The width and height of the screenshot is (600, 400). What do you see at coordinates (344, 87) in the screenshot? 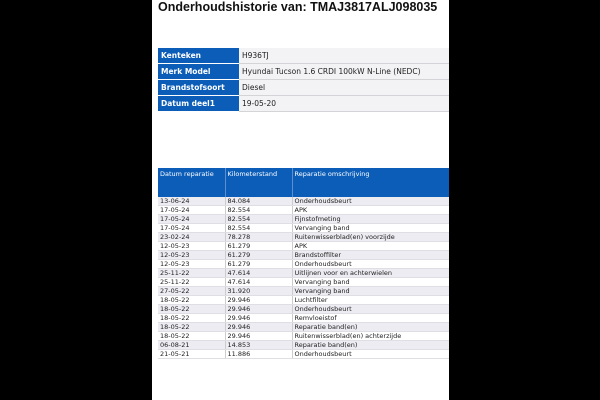
I see `info-value: Diesel` at bounding box center [344, 87].